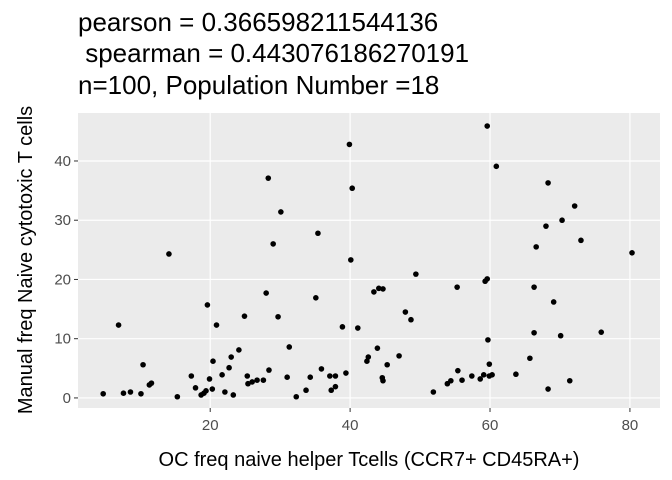 The image size is (672, 480). What do you see at coordinates (258, 85) in the screenshot?
I see `title-line: n=100, Population Number =18` at bounding box center [258, 85].